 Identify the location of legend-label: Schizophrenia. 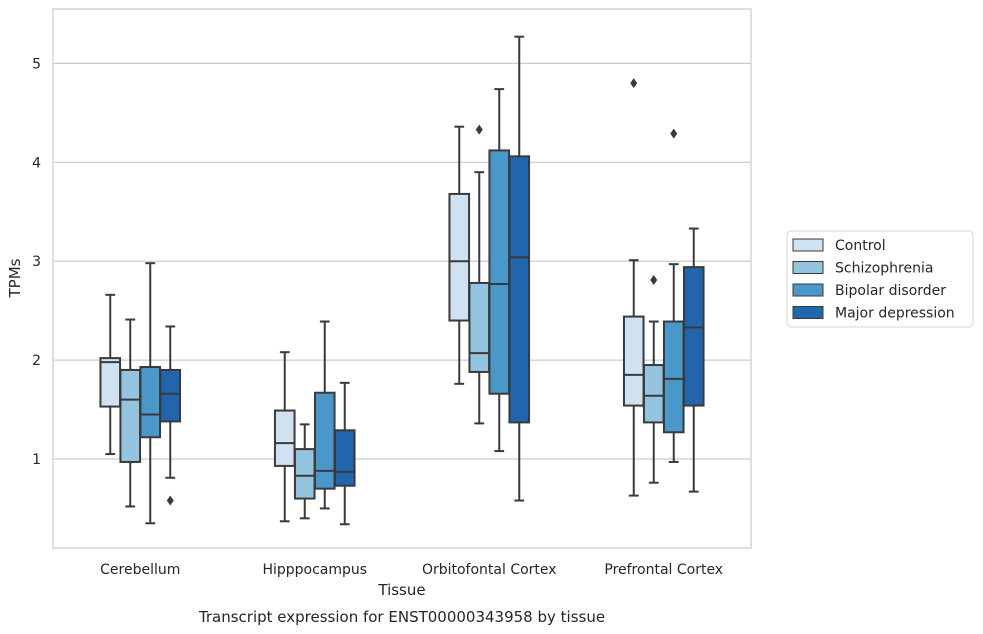
(884, 269).